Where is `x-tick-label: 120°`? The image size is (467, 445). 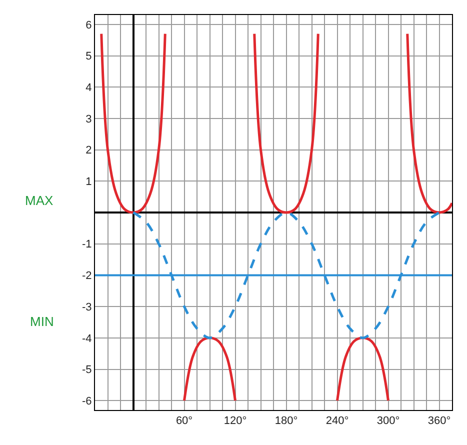
x-tick-label: 120° is located at coordinates (235, 421).